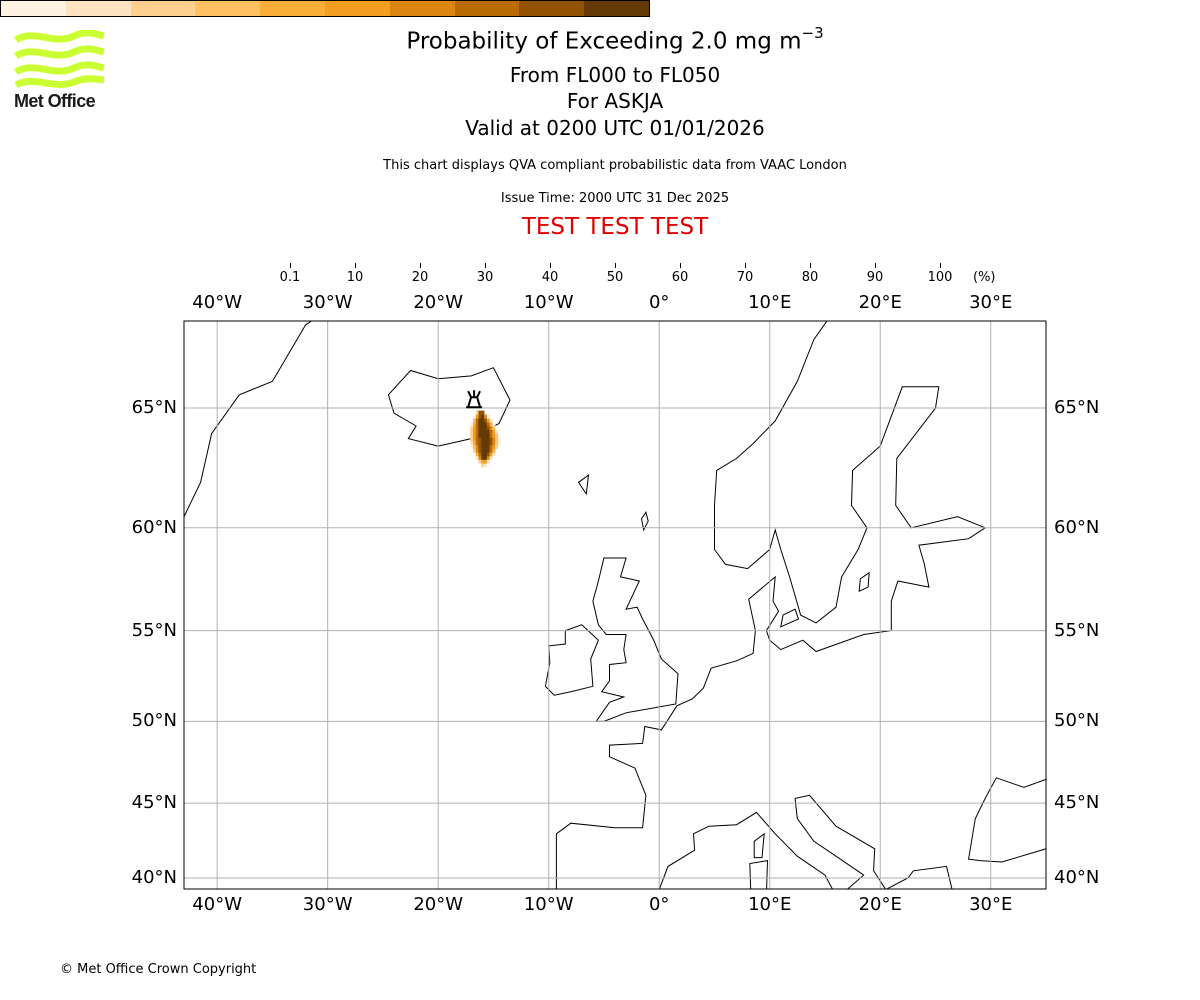 This screenshot has height=1000, width=1200. Describe the element at coordinates (880, 302) in the screenshot. I see `lon-label-top: 20°E` at that location.